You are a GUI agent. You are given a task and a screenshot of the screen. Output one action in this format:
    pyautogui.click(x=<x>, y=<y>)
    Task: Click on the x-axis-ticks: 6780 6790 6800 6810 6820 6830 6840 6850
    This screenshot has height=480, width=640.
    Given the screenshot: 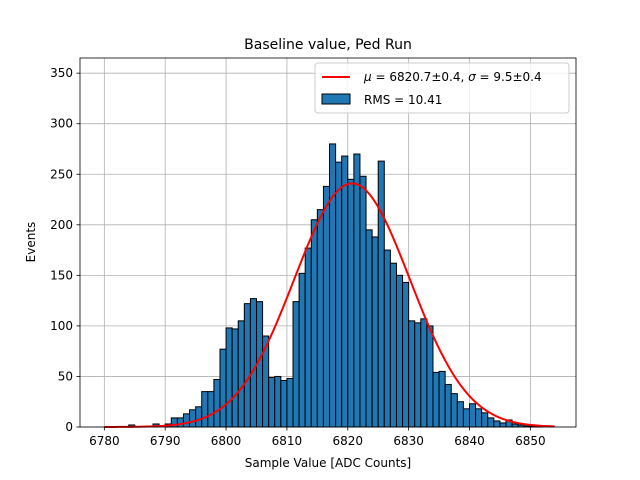 What is the action you would take?
    pyautogui.click(x=317, y=437)
    